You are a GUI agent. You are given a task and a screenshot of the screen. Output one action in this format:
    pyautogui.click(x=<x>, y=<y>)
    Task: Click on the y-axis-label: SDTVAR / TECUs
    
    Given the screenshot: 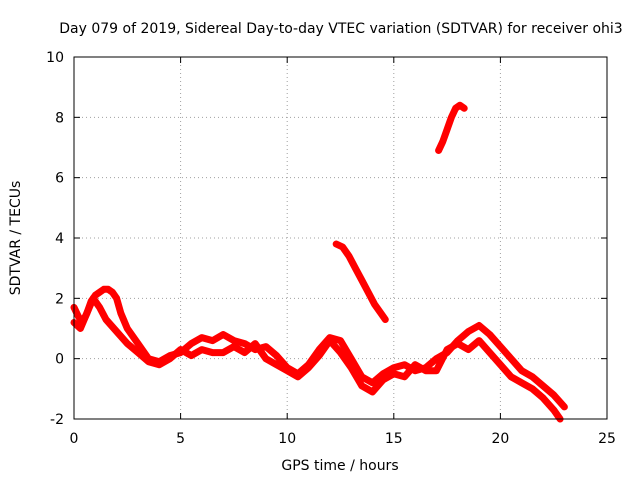 What is the action you would take?
    pyautogui.click(x=16, y=238)
    